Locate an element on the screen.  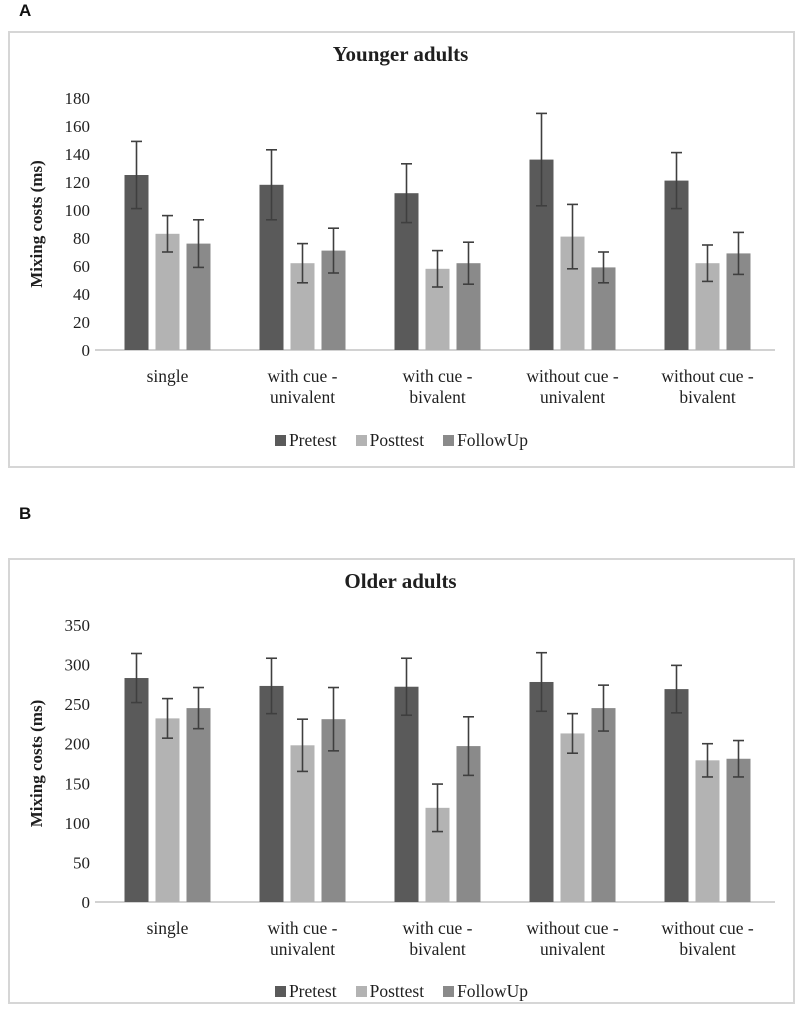
panel-b-letter: B is located at coordinates (25, 513).